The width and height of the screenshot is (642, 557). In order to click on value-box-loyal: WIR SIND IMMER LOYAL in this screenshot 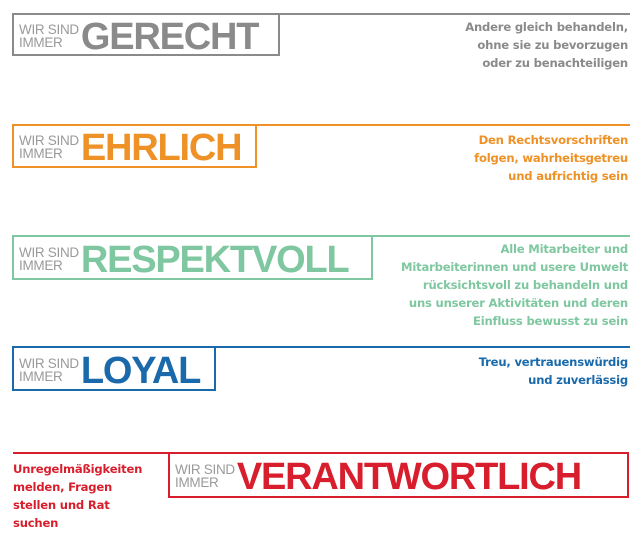, I will do `click(114, 368)`.